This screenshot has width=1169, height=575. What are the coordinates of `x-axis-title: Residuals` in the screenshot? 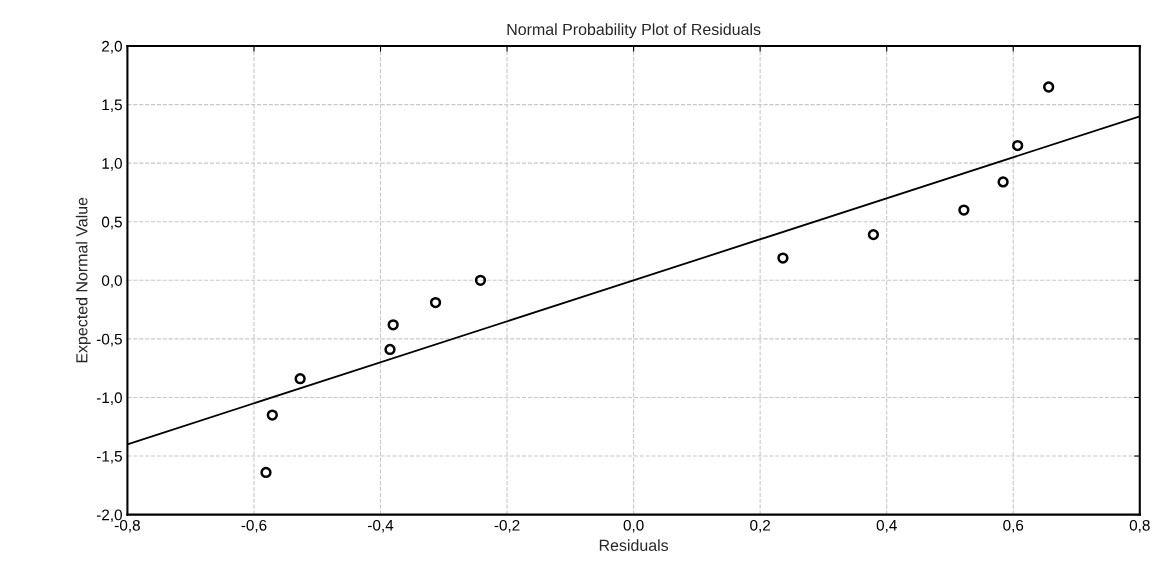 It's located at (634, 545).